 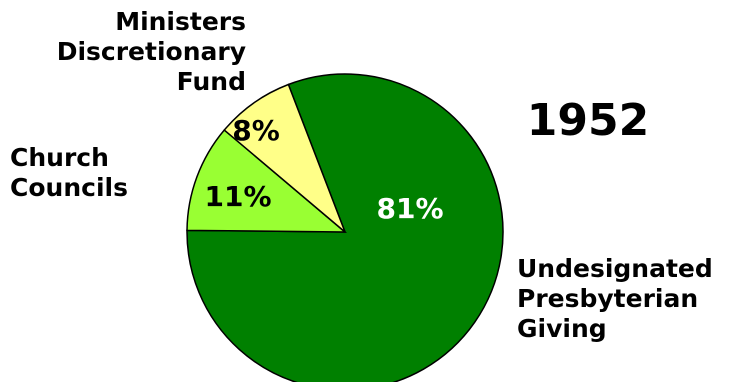 I want to click on slice-category-label: Church Councils, so click(x=69, y=172).